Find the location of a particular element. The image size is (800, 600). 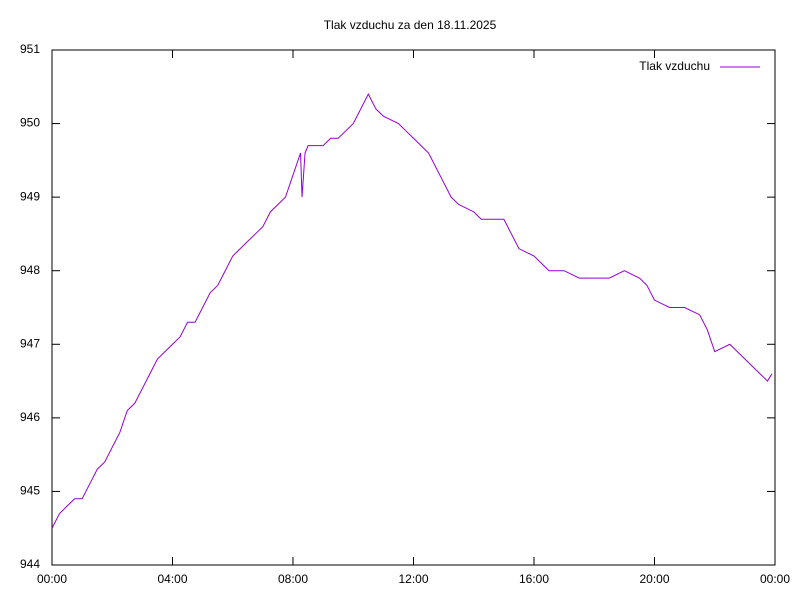

y-tick-label: 945 is located at coordinates (30, 491).